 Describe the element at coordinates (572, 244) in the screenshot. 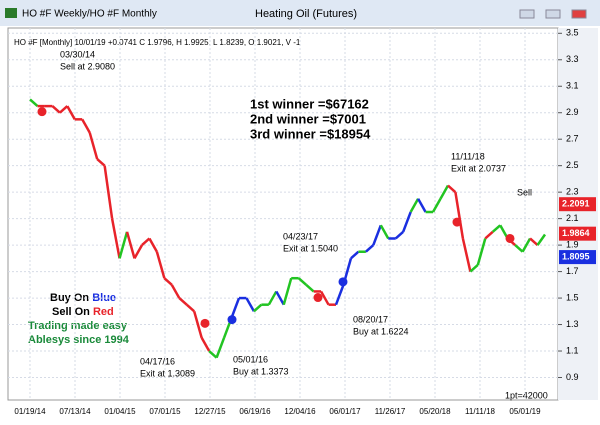

I see `y-tick-label: 1.9` at that location.